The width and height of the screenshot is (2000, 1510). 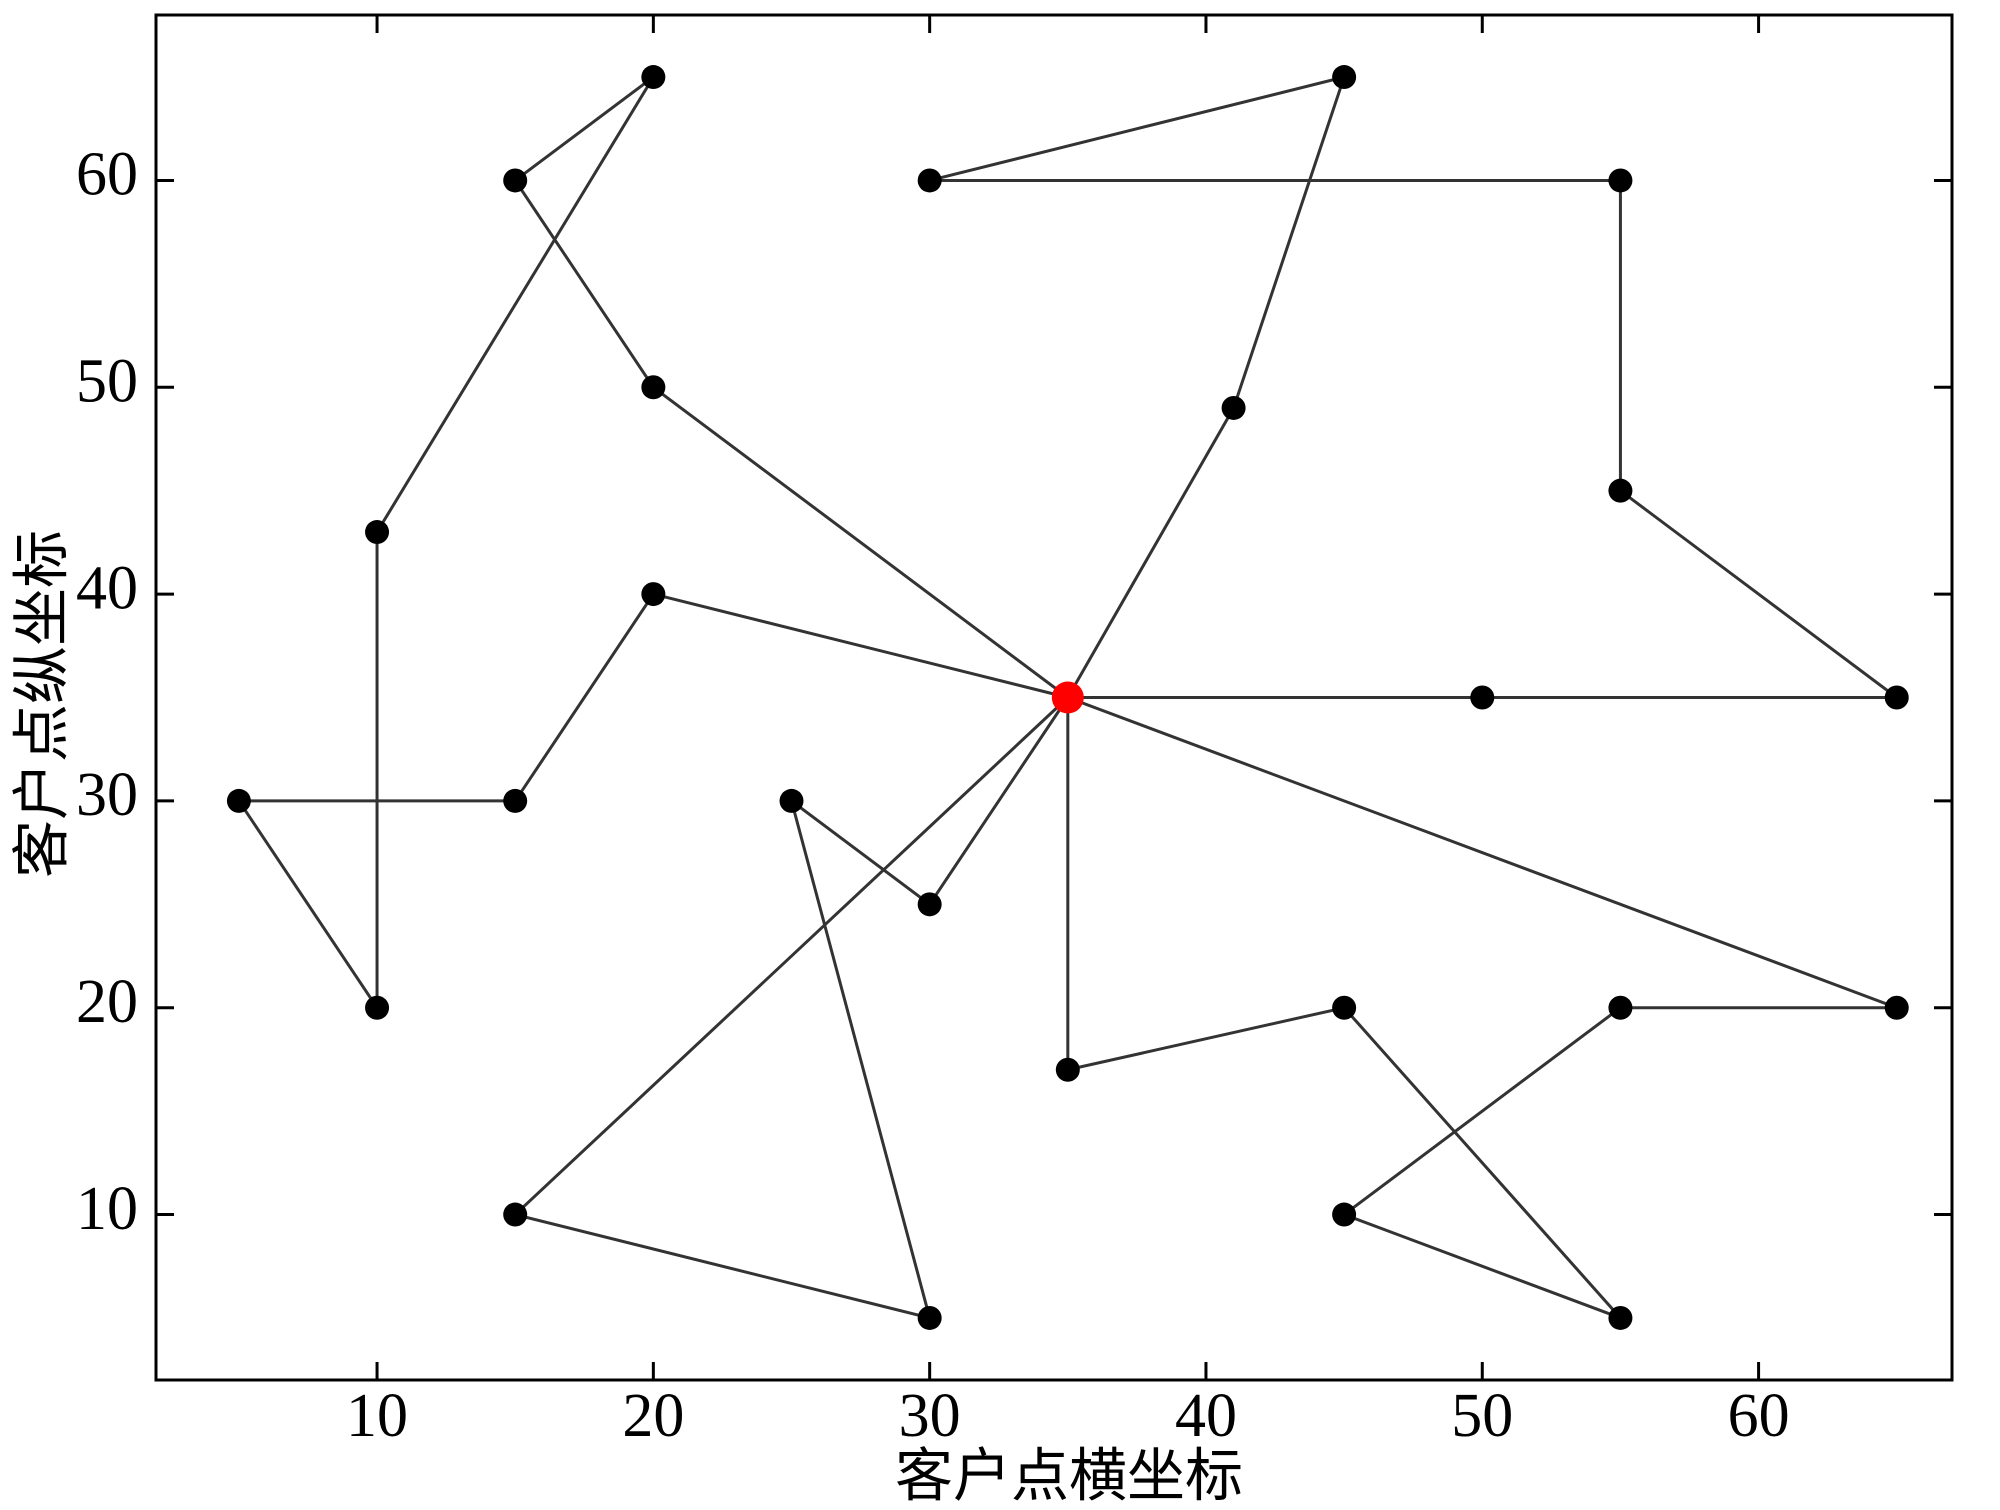 What do you see at coordinates (107, 382) in the screenshot?
I see `y-tick-label: 50` at bounding box center [107, 382].